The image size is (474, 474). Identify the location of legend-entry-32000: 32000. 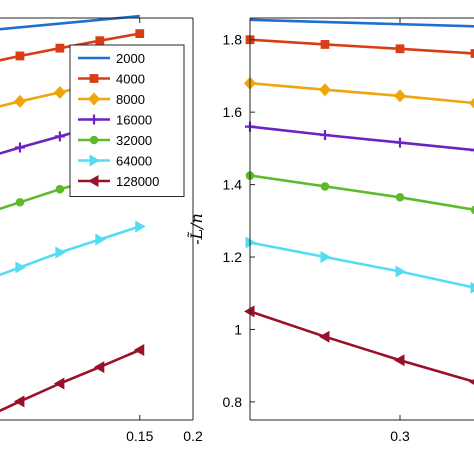
(115, 140).